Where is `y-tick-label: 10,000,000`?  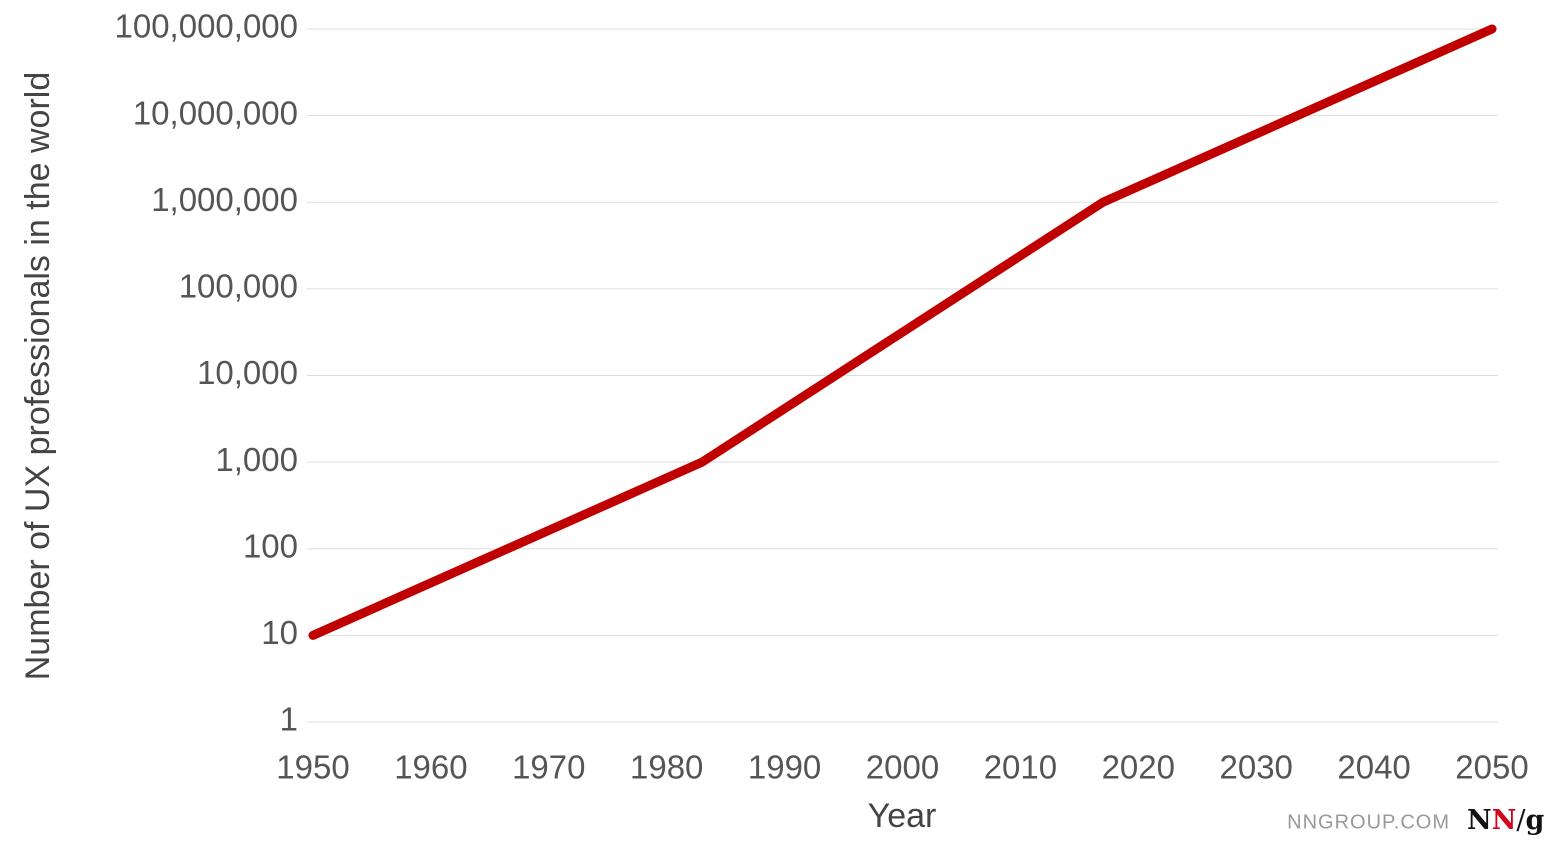
y-tick-label: 10,000,000 is located at coordinates (215, 112).